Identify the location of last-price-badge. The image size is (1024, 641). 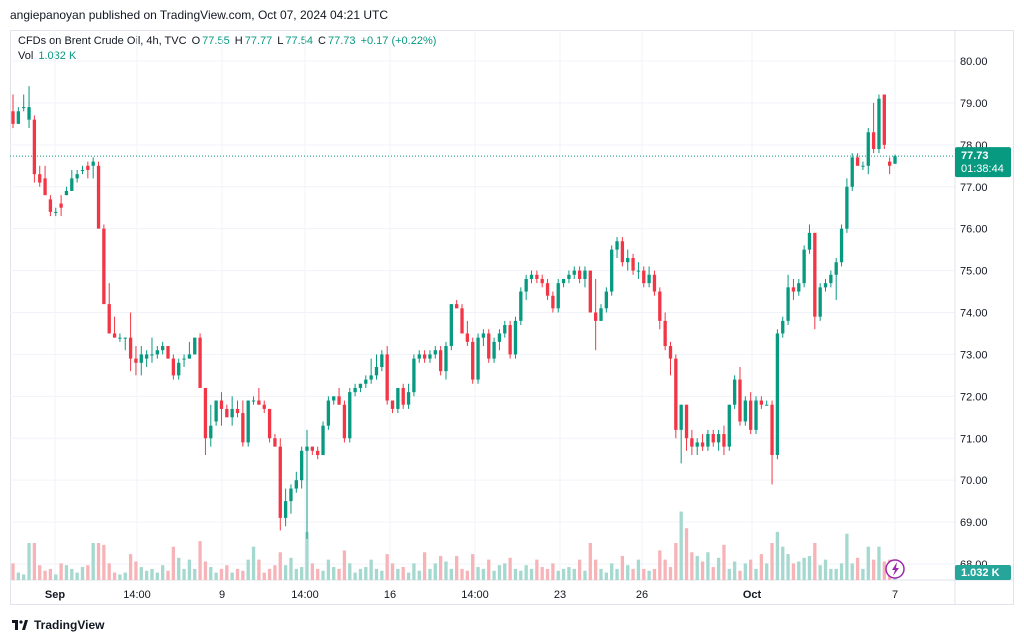
(983, 162).